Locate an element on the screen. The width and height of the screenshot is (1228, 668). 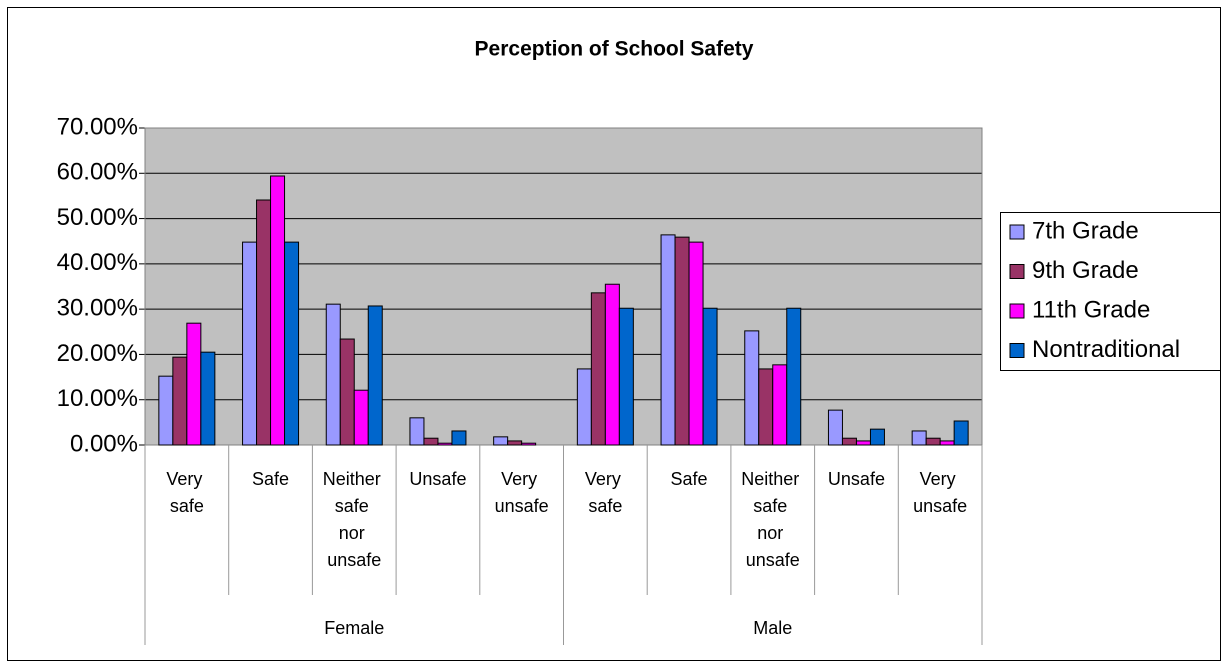
legend-box is located at coordinates (1110, 291).